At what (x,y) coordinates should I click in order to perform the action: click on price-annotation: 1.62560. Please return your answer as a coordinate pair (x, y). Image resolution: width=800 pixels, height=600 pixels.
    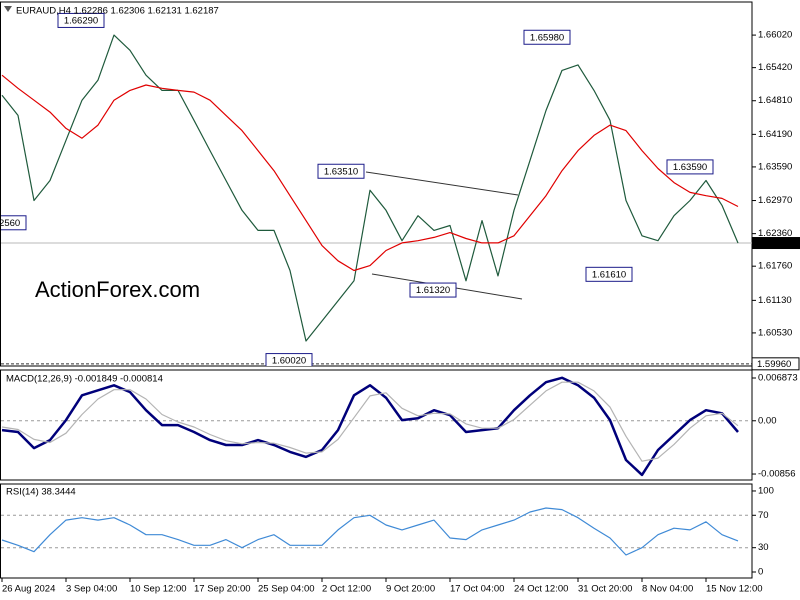
    Looking at the image, I should click on (13, 223).